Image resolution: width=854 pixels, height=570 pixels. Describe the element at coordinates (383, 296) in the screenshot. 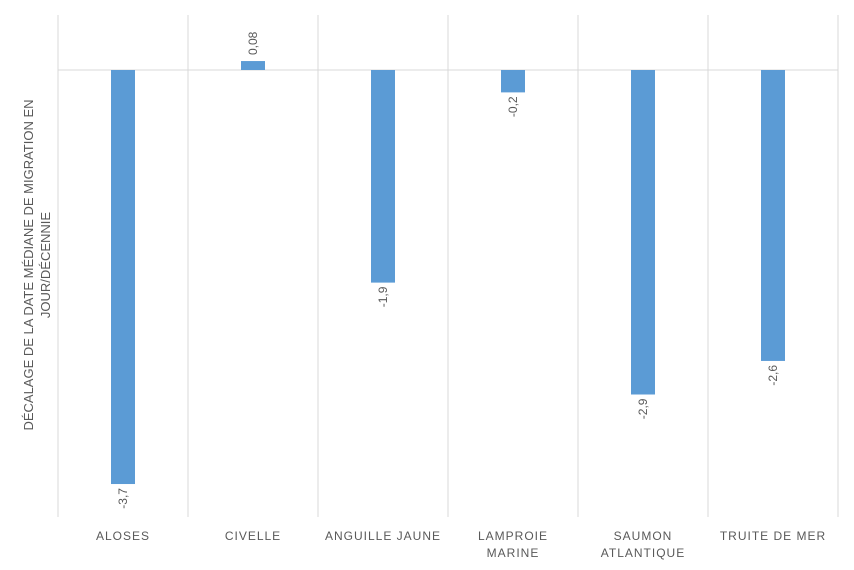

I see `data-label: -1,9` at that location.